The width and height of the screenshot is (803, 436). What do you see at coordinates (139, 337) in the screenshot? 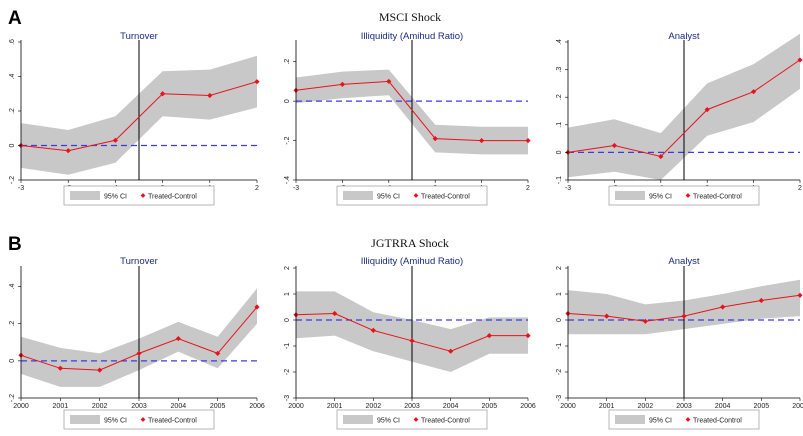
I see `ci-band` at bounding box center [139, 337].